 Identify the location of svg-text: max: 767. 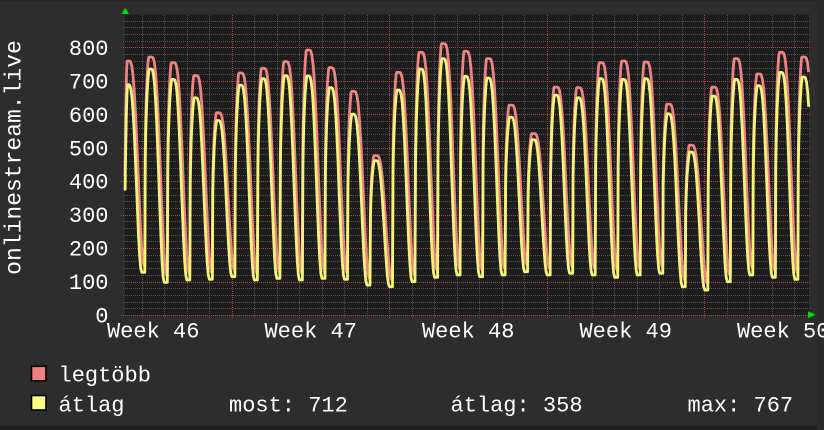
(741, 405).